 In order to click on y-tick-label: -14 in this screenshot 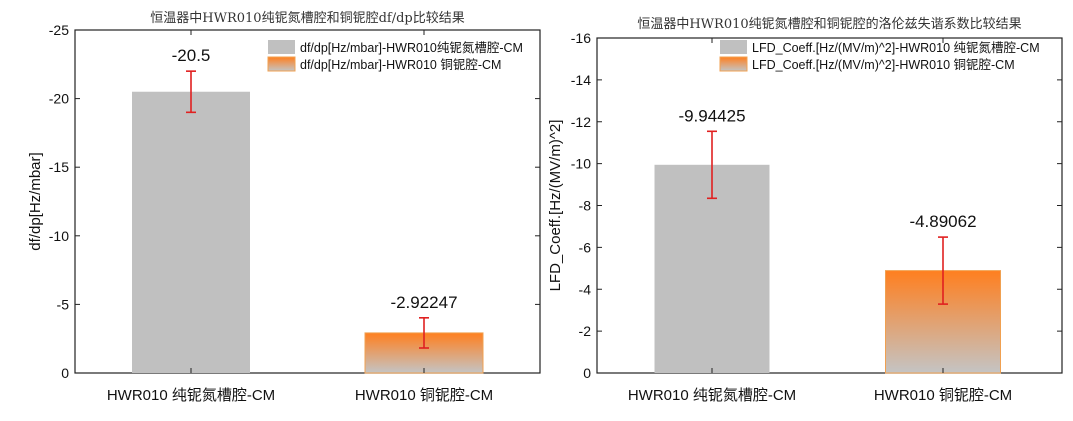, I will do `click(581, 80)`.